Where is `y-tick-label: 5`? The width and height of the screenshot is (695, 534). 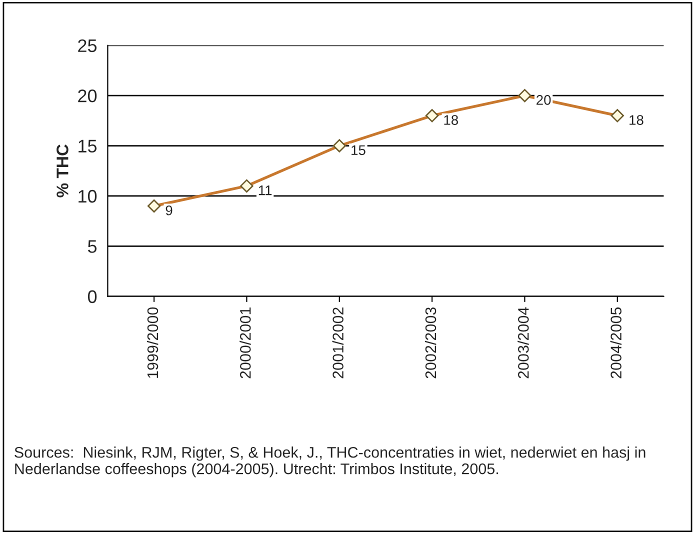 y-tick-label: 5 is located at coordinates (92, 246).